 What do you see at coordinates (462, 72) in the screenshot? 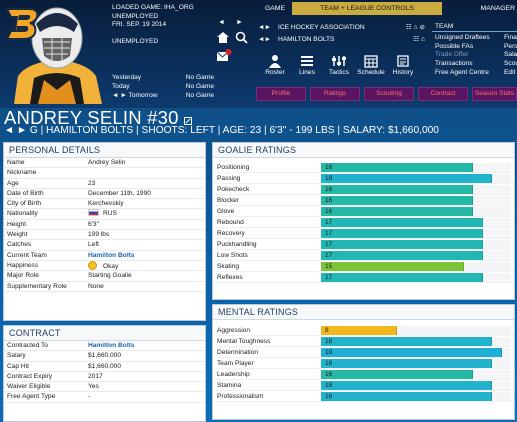
I see `menu-free-agent-centre: Free Agent Centre` at bounding box center [462, 72].